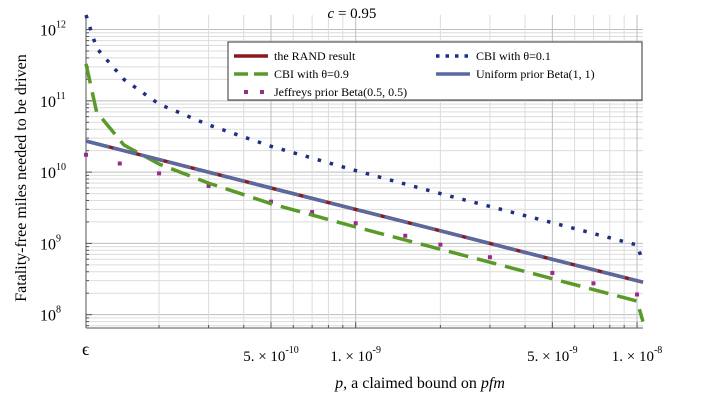  What do you see at coordinates (311, 74) in the screenshot?
I see `legend-label: CBI with θ=0.9` at bounding box center [311, 74].